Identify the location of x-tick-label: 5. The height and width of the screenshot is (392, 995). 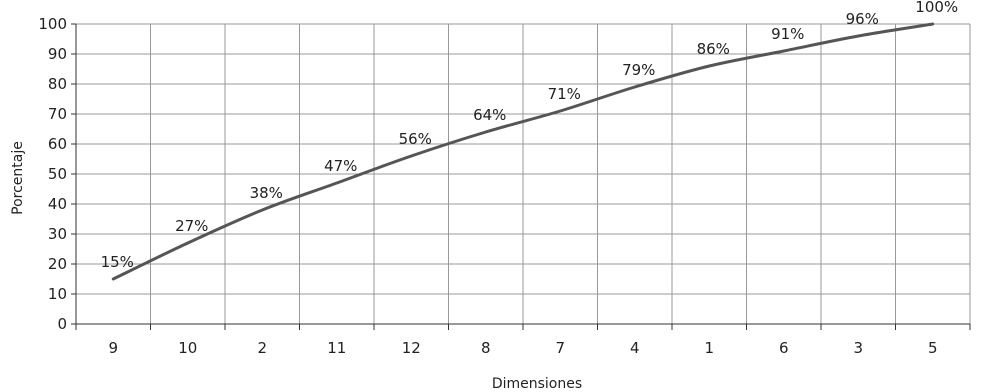
(933, 348).